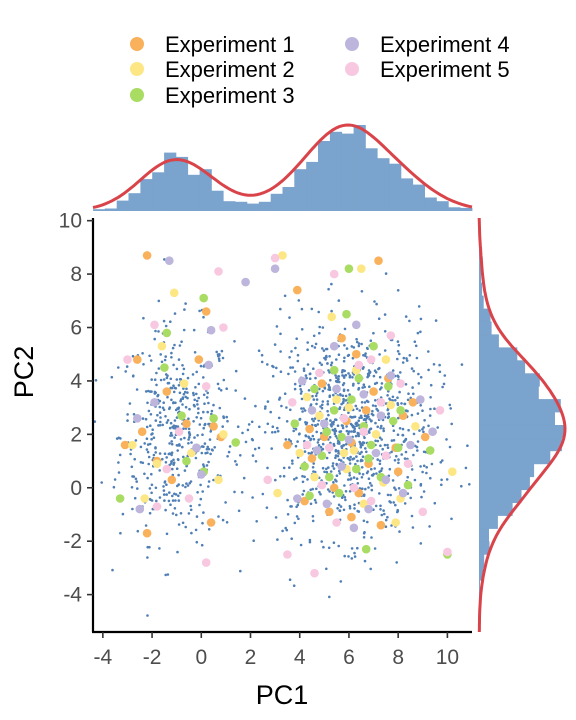 The image size is (576, 720). What do you see at coordinates (314, 573) in the screenshot?
I see `experiment-5-point` at bounding box center [314, 573].